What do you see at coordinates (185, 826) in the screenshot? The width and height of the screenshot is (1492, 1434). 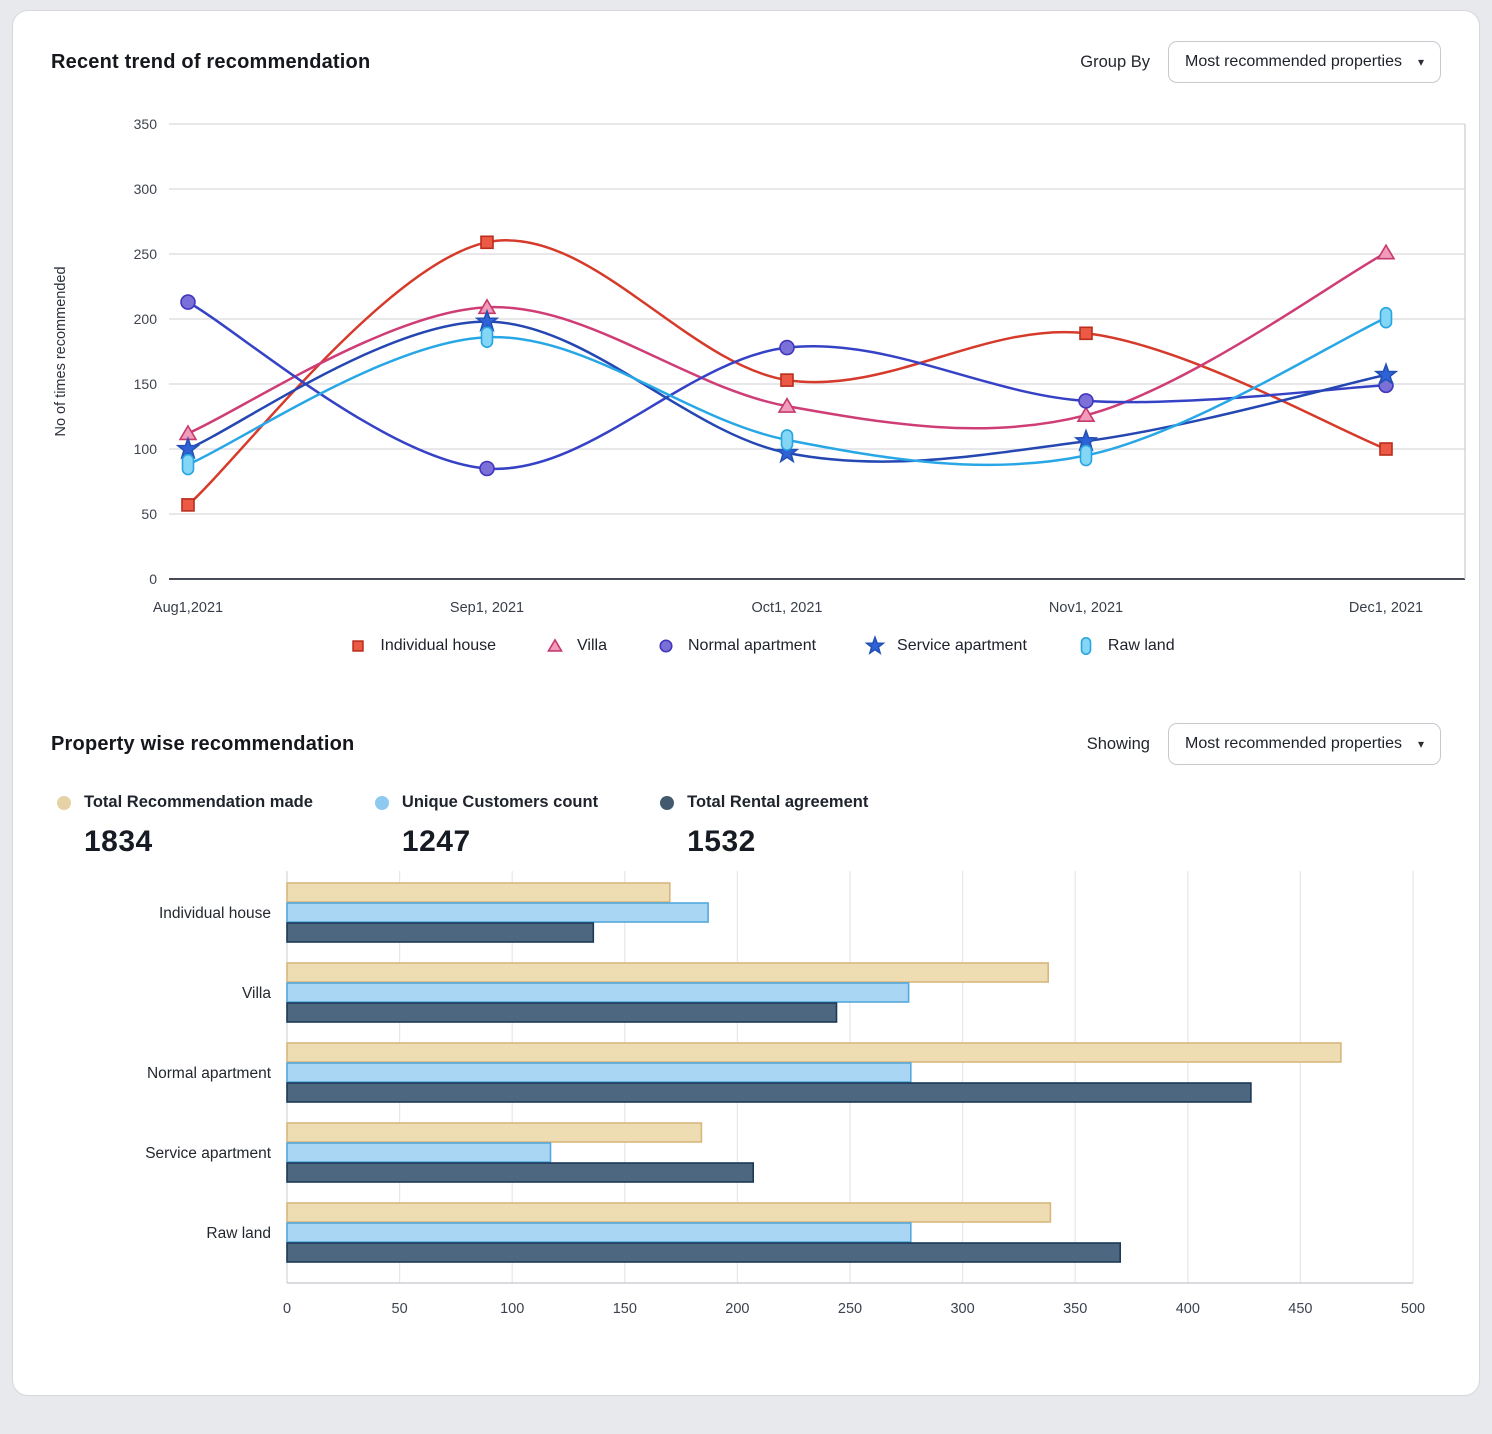 I see `stat-total-recommendation-made: Total Recommendation made 1834` at bounding box center [185, 826].